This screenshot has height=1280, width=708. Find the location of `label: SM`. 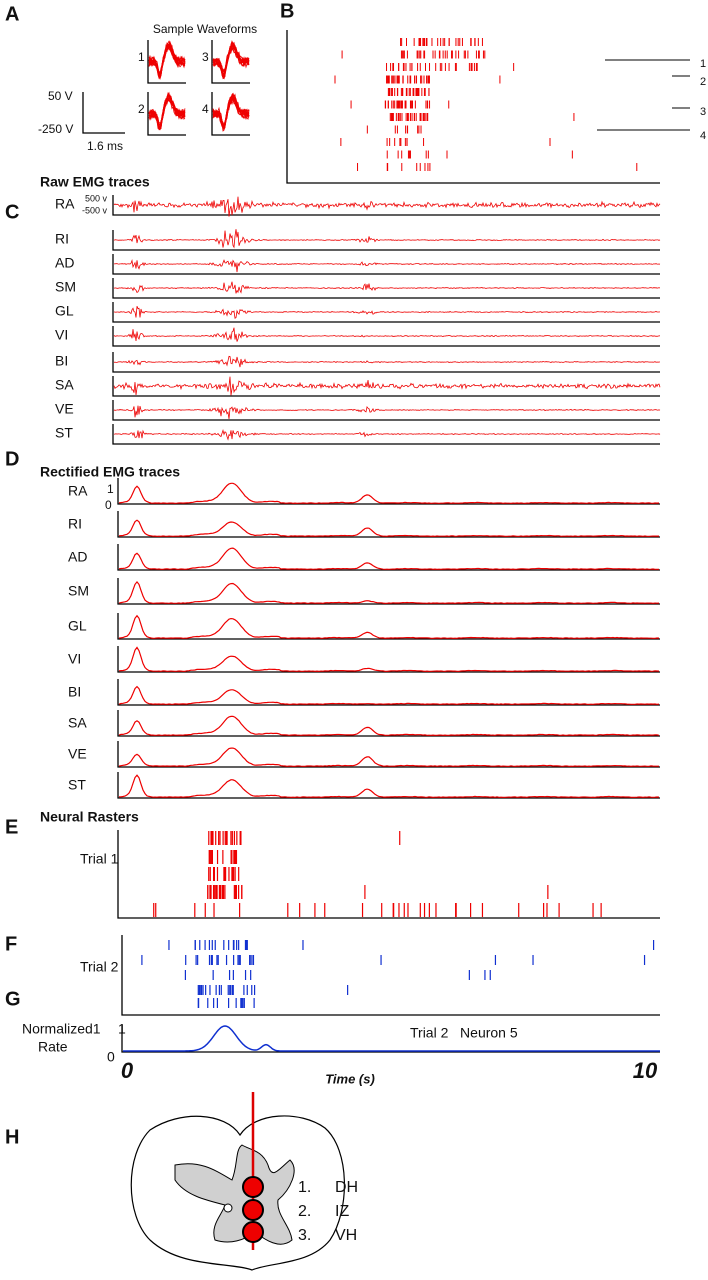

label: SM is located at coordinates (65, 287).